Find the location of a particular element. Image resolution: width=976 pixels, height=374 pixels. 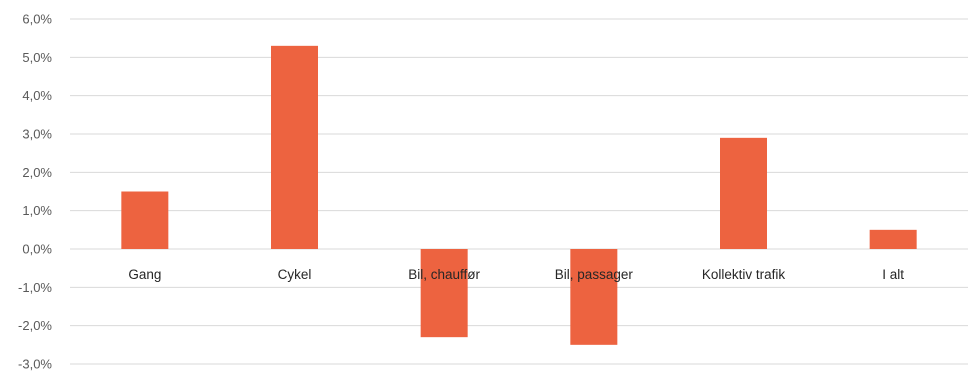

y-tick-label: 3,0% is located at coordinates (37, 134).